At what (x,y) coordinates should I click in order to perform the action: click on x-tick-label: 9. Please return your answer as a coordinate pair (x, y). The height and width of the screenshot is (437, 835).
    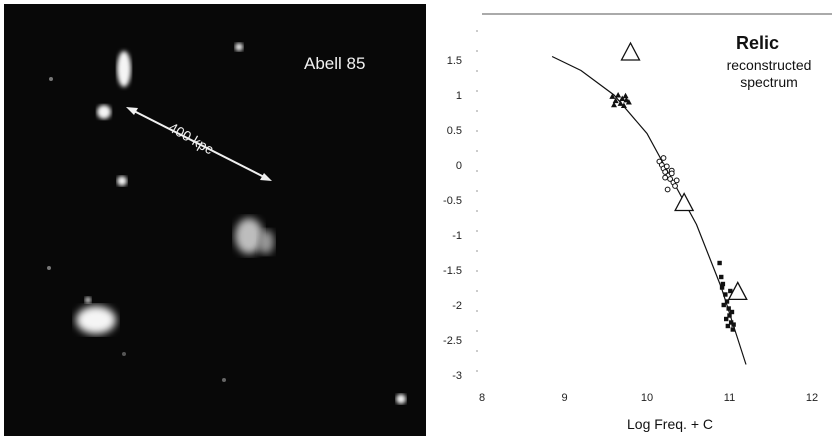
    Looking at the image, I should click on (564, 398).